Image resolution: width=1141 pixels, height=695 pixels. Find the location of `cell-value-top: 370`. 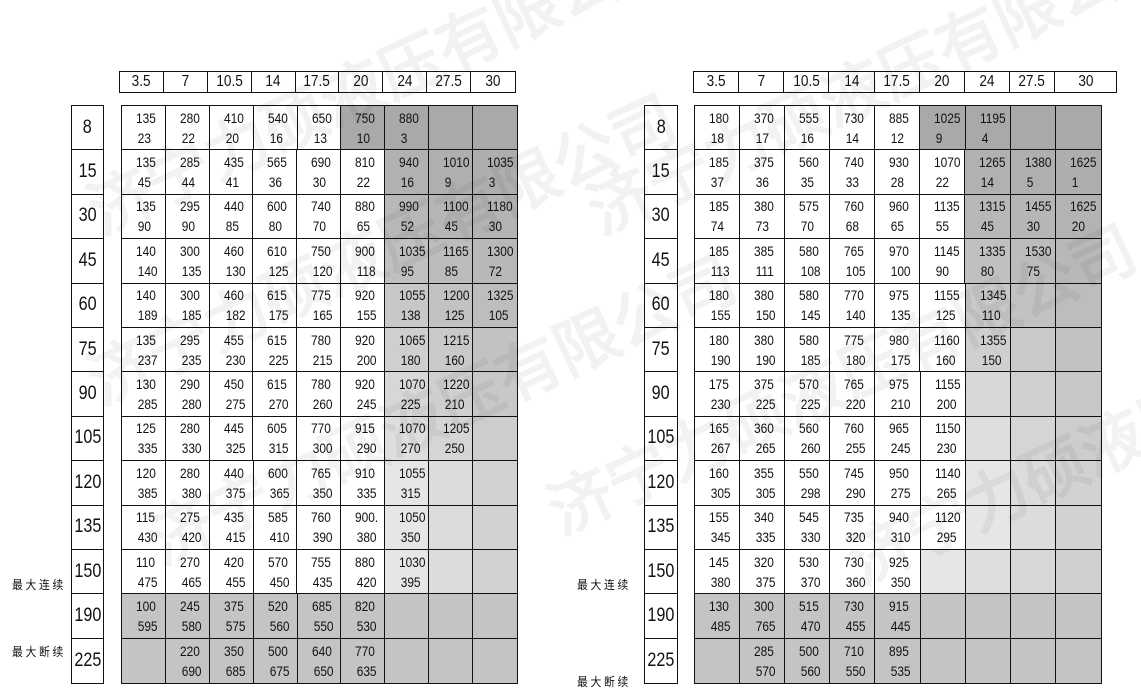

cell-value-top: 370 is located at coordinates (764, 117).